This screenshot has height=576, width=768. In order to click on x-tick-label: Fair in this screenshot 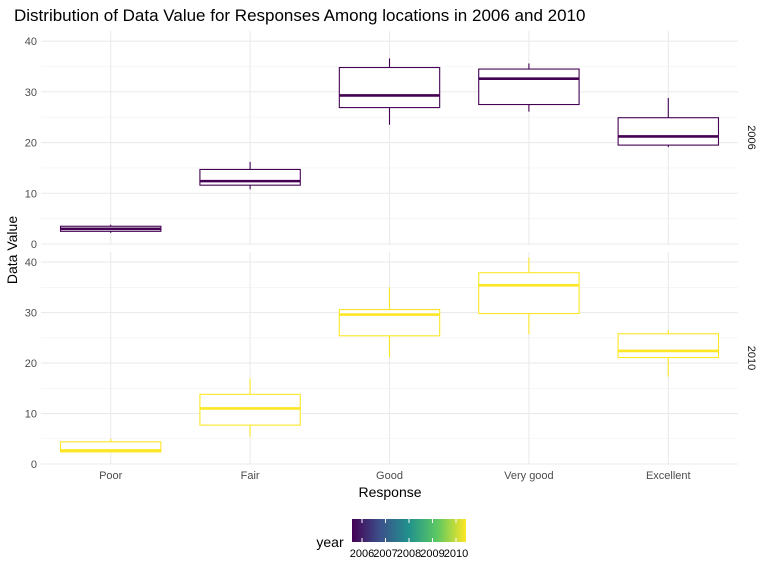, I will do `click(250, 476)`.